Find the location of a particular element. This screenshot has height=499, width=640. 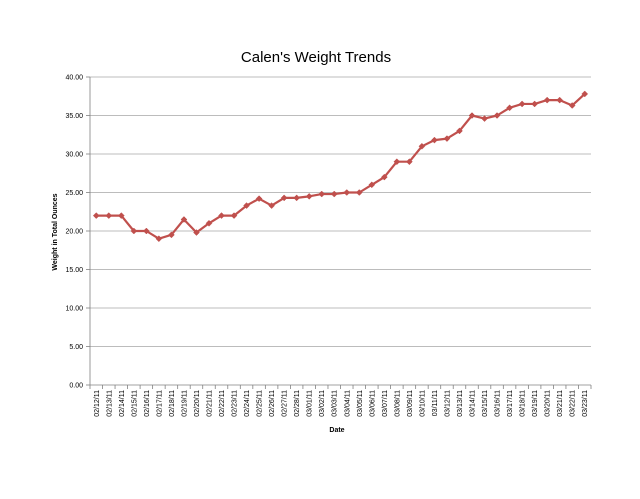

x-tick-label: 03/23/11 is located at coordinates (585, 403).